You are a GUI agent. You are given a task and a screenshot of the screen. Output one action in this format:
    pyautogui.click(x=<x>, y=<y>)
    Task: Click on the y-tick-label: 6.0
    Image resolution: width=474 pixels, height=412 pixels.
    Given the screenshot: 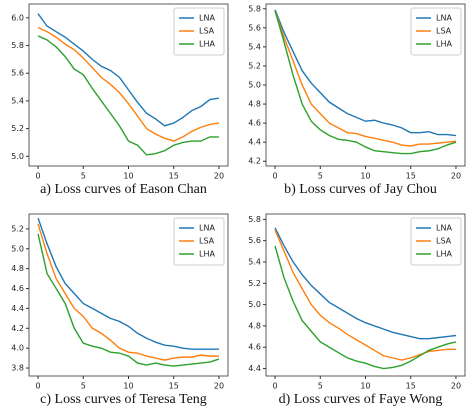 What is the action you would take?
    pyautogui.click(x=17, y=17)
    